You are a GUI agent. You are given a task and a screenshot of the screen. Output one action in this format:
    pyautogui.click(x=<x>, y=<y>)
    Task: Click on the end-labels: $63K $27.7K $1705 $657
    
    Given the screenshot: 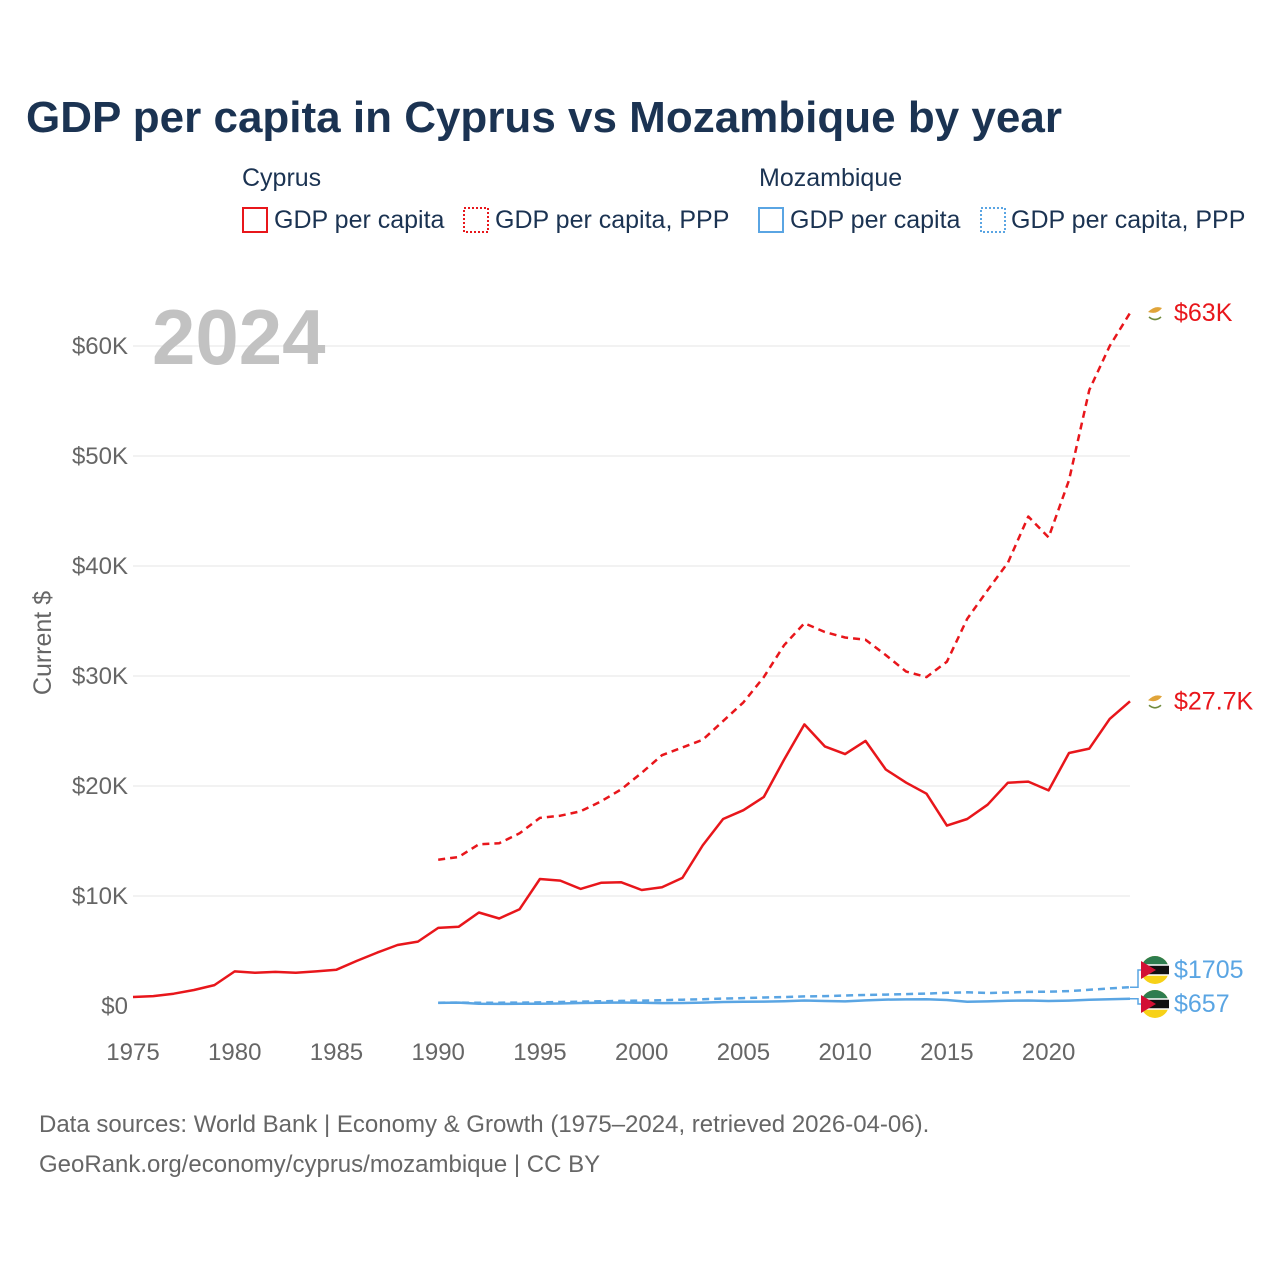 What is the action you would take?
    pyautogui.click(x=1192, y=658)
    